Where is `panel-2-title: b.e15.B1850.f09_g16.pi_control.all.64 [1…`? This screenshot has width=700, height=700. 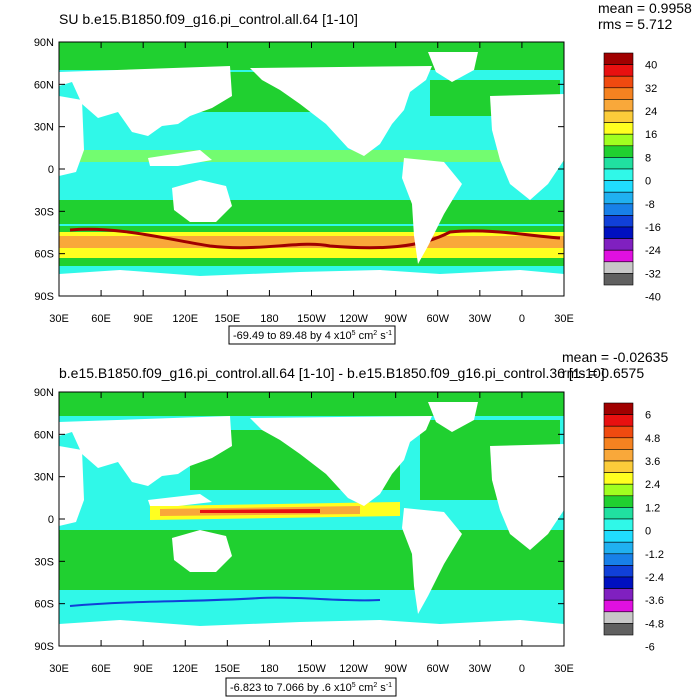
panel-2-title: b.e15.B1850.f09_g16.pi_control.all.64 [1… is located at coordinates (332, 373).